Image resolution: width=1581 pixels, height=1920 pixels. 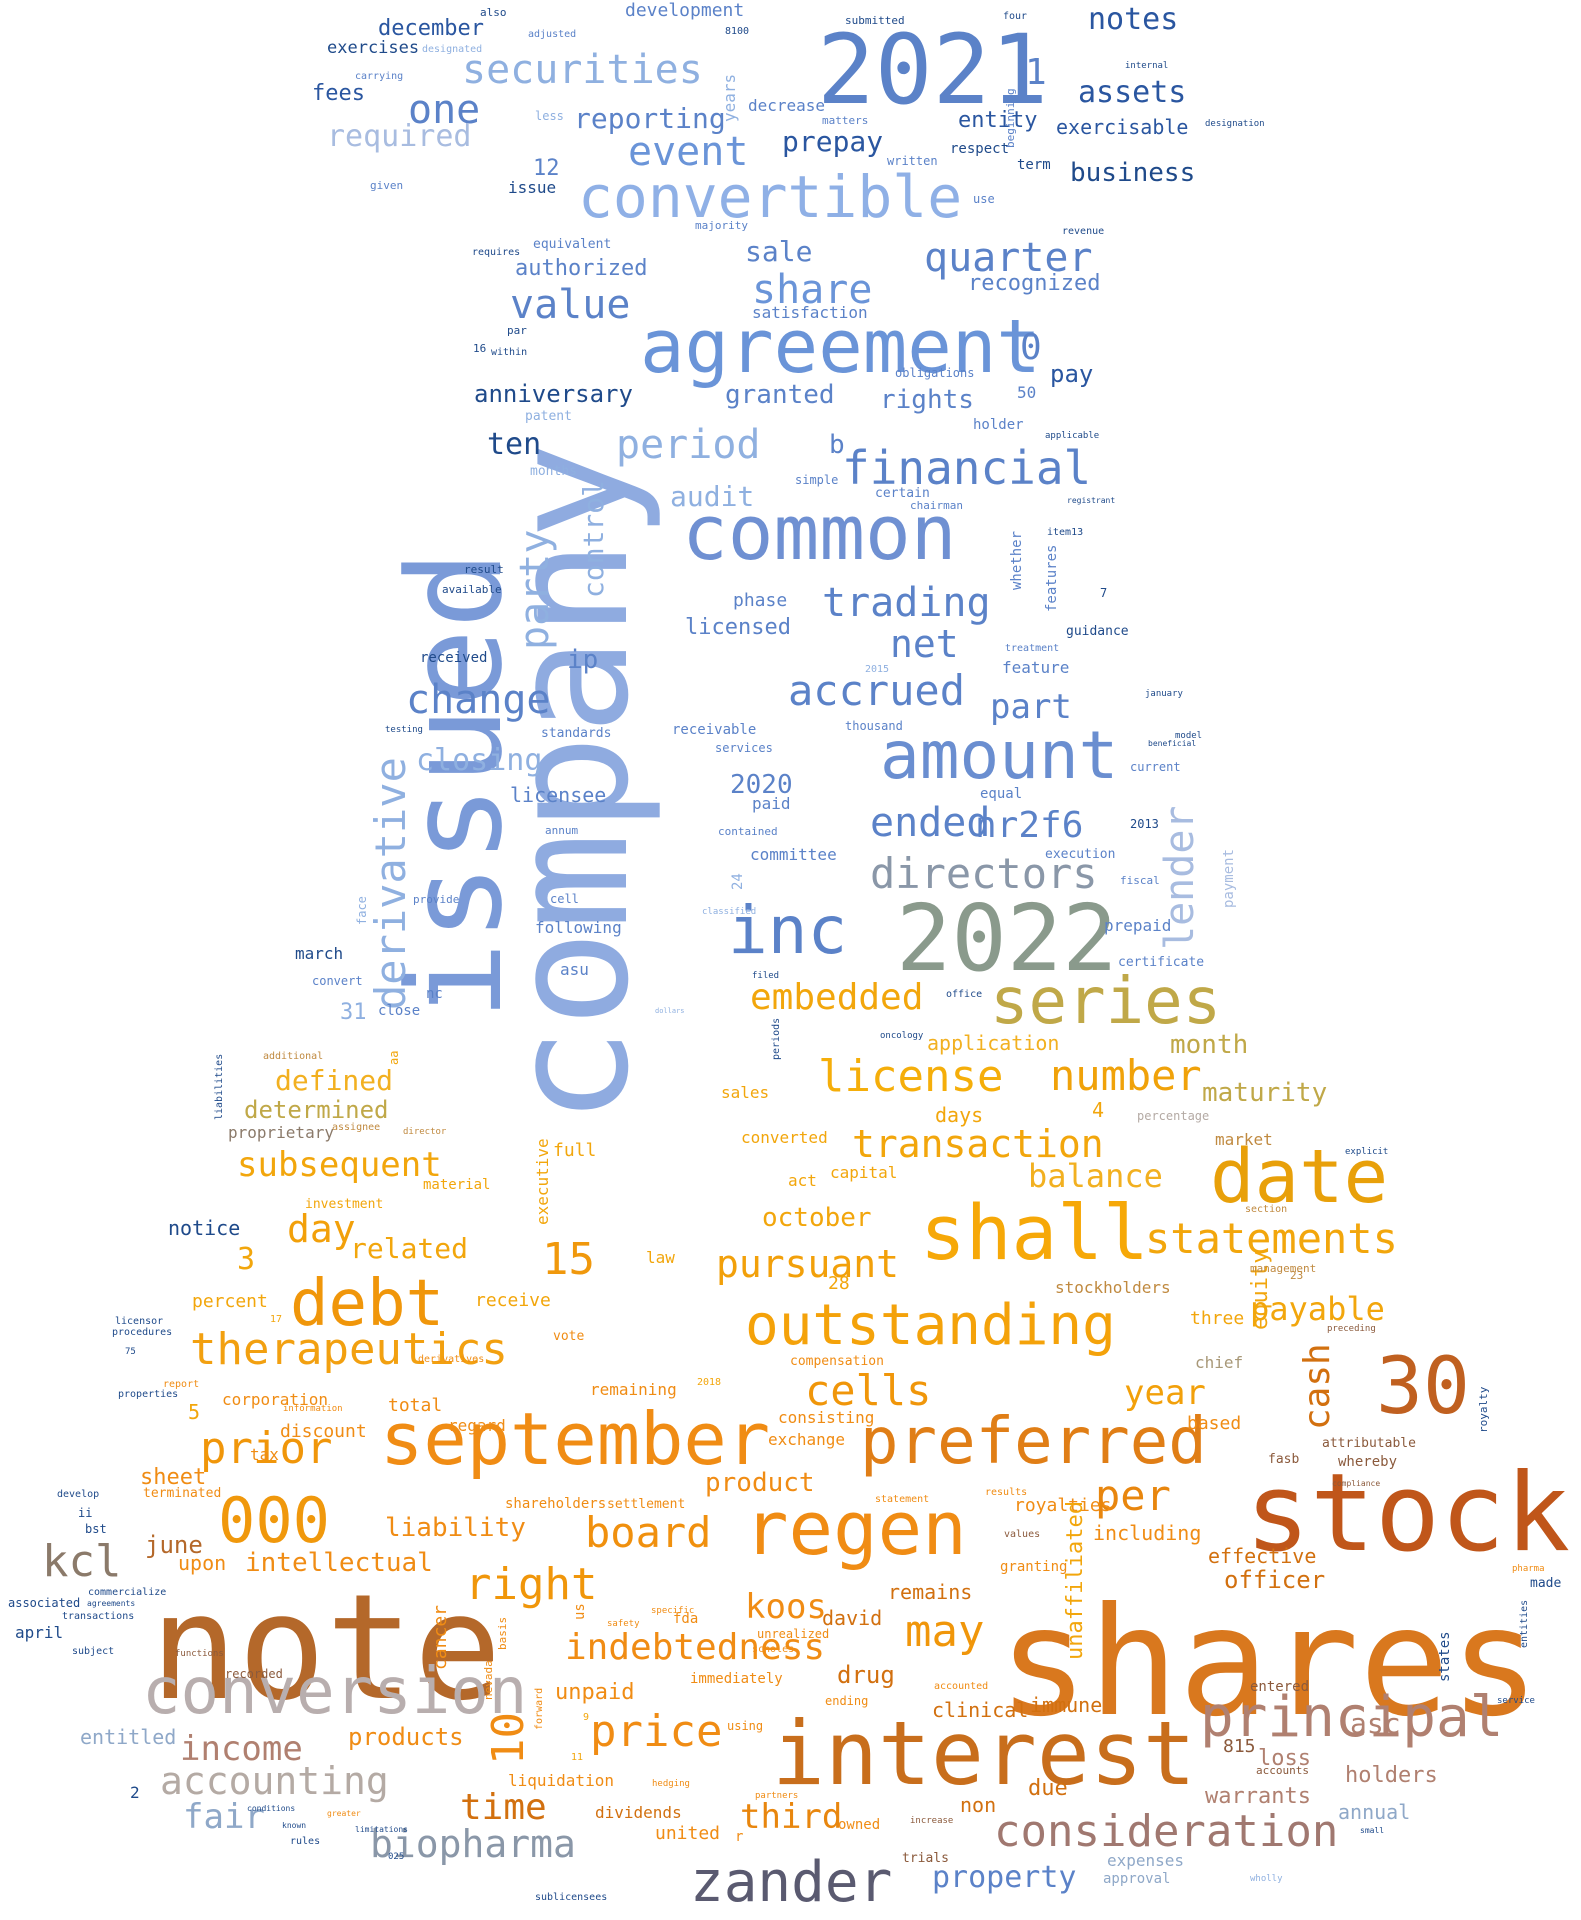 What do you see at coordinates (1133, 173) in the screenshot?
I see `word-business: business` at bounding box center [1133, 173].